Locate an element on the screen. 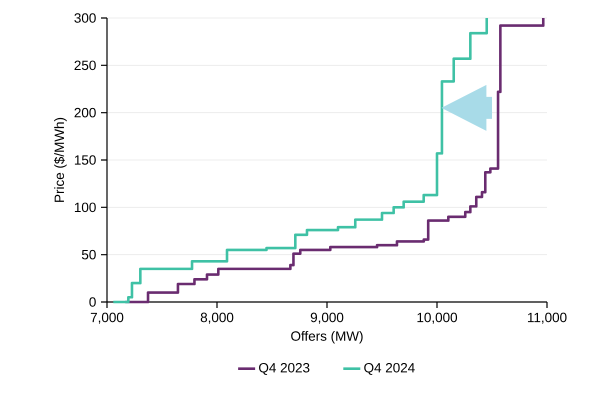 This screenshot has width=590, height=412. legend-label: Q4 2023 is located at coordinates (284, 368).